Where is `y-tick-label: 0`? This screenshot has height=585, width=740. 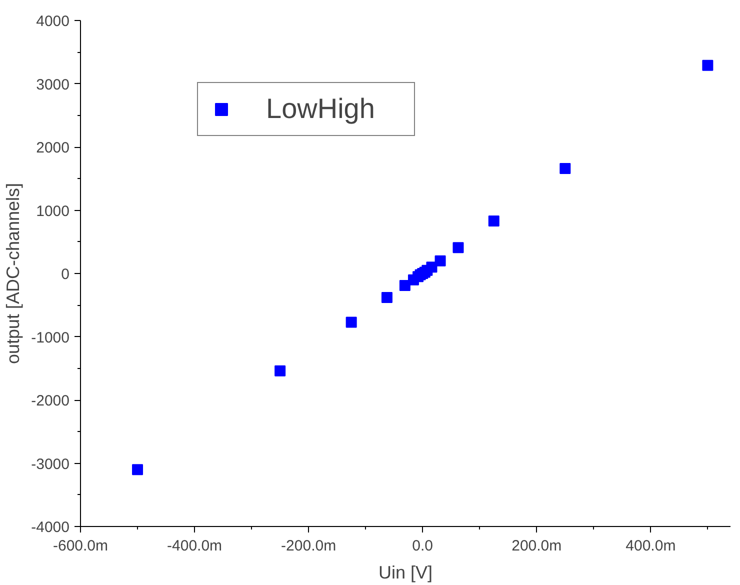
y-tick-label: 0 is located at coordinates (65, 274).